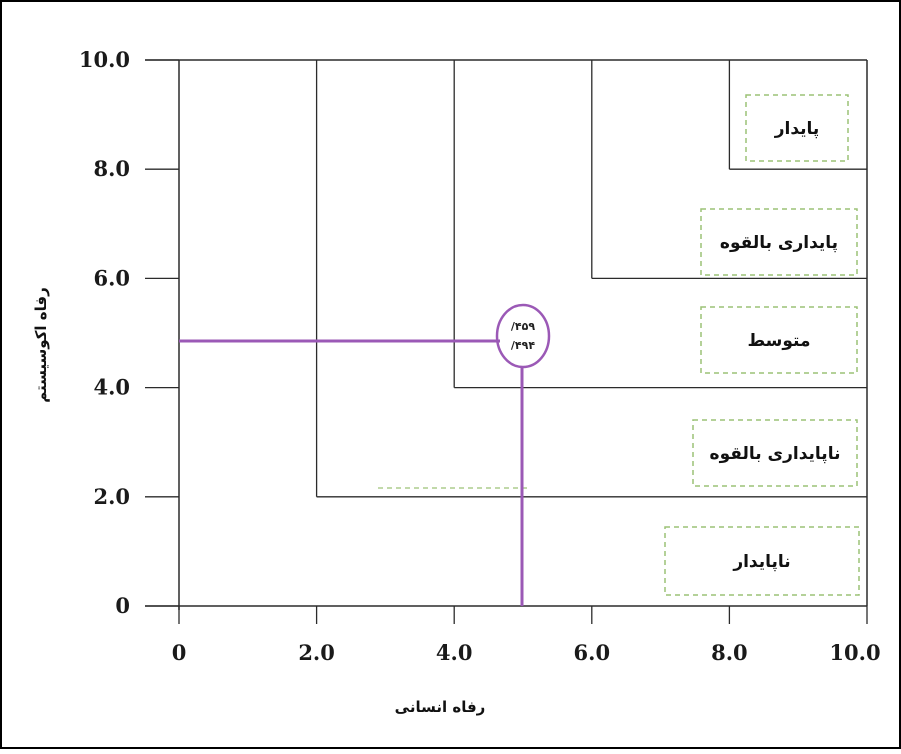 Image resolution: width=901 pixels, height=754 pixels. Describe the element at coordinates (111, 277) in the screenshot. I see `y-tick-label: 6.0` at that location.